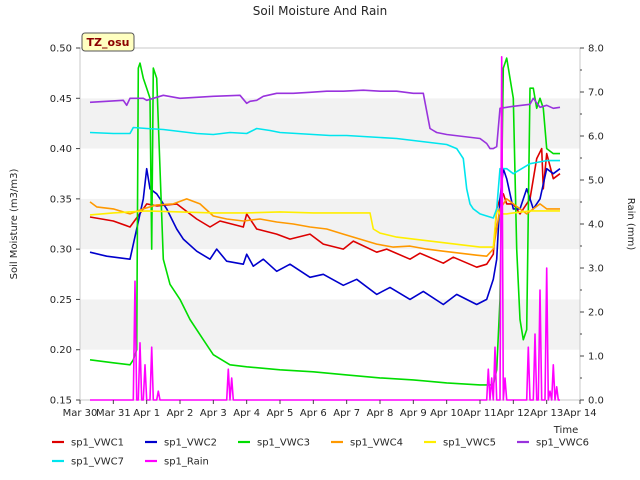  What do you see at coordinates (346, 413) in the screenshot?
I see `x-tick-label: Apr 7` at bounding box center [346, 413].